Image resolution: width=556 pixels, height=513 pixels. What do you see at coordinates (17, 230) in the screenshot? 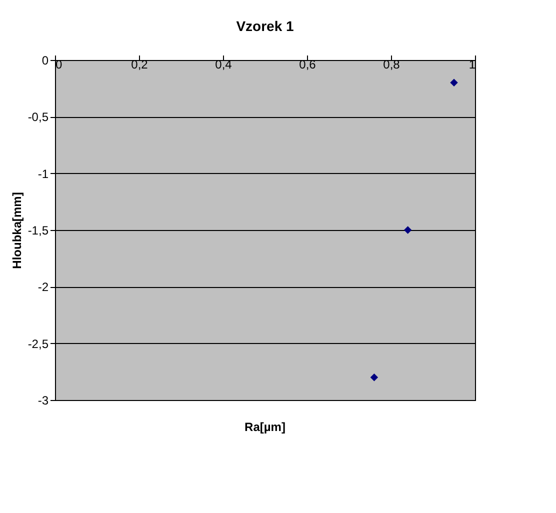
I see `y-axis-title: Hloubka[mm]` at bounding box center [17, 230].